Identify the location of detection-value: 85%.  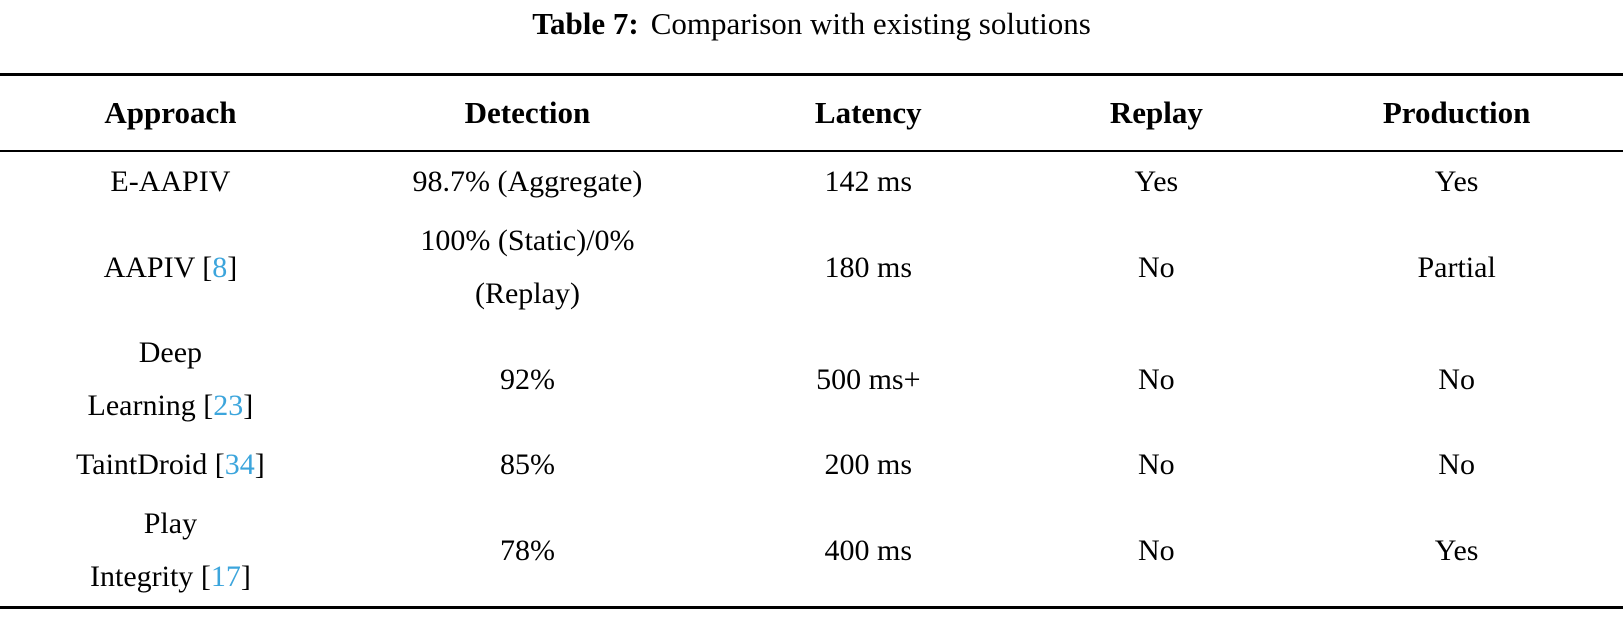
(527, 464).